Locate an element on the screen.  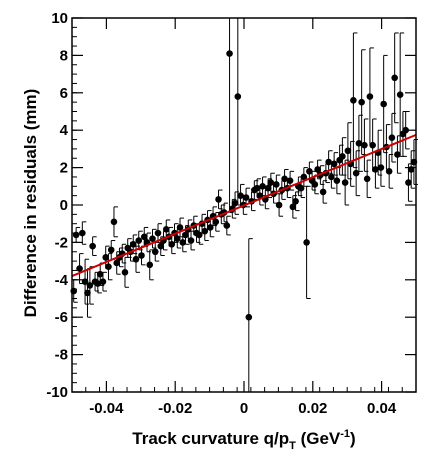
x-tick-label: -0.04 is located at coordinates (106, 408).